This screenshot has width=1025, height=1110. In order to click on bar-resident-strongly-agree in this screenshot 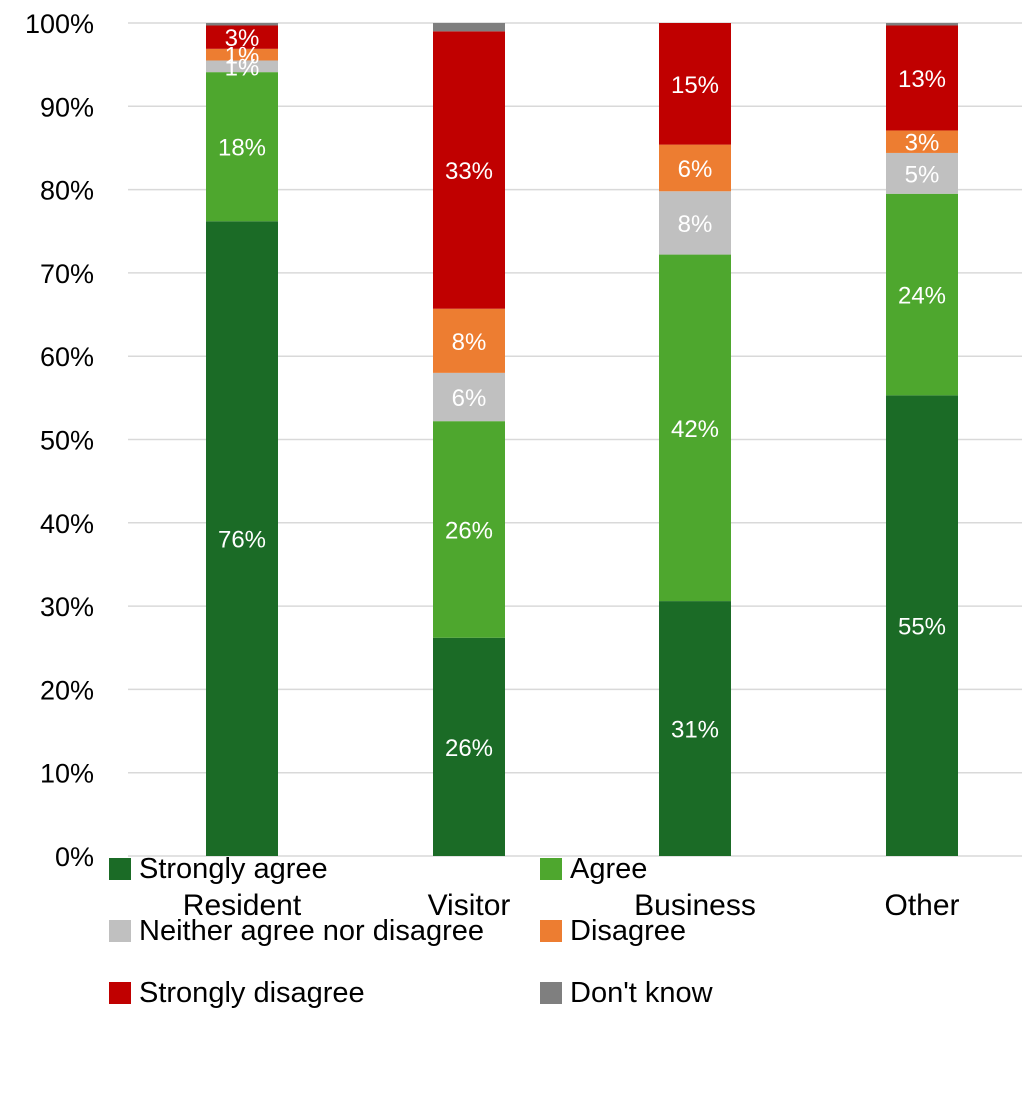, I will do `click(242, 538)`.